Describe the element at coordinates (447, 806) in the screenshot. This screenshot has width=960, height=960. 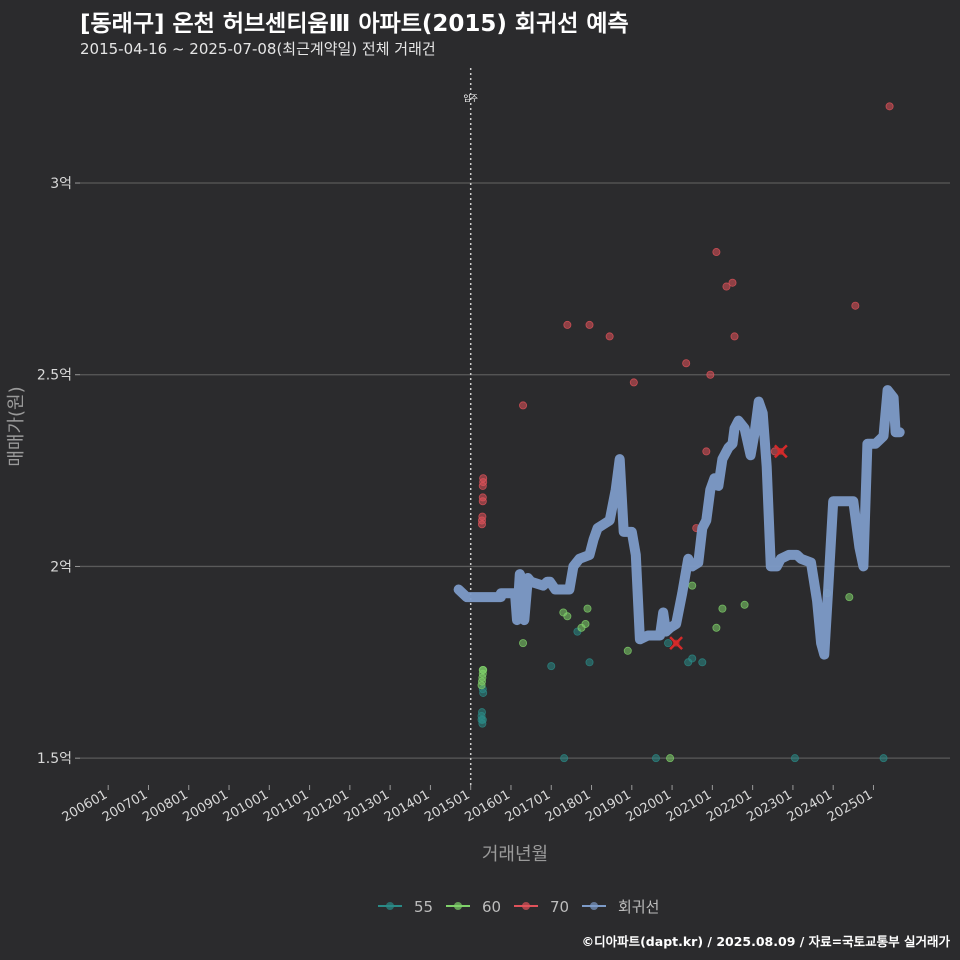
I see `x-tick-label: 201501` at that location.